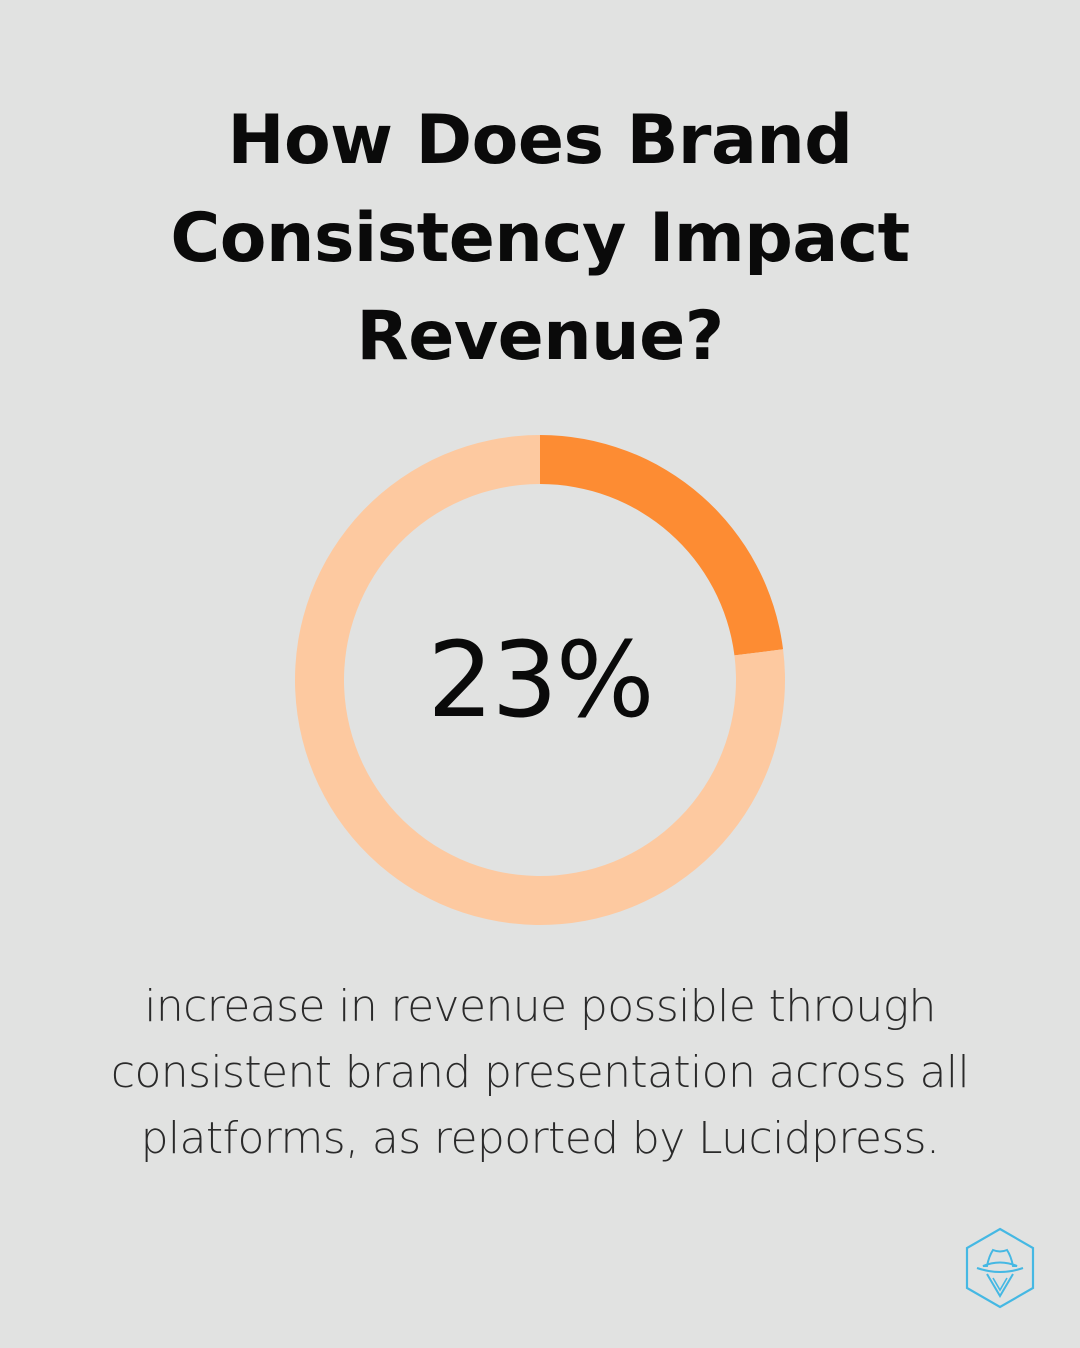 This screenshot has height=1348, width=1080. I want to click on description-line-1: increase in revenue possible through, so click(540, 1006).